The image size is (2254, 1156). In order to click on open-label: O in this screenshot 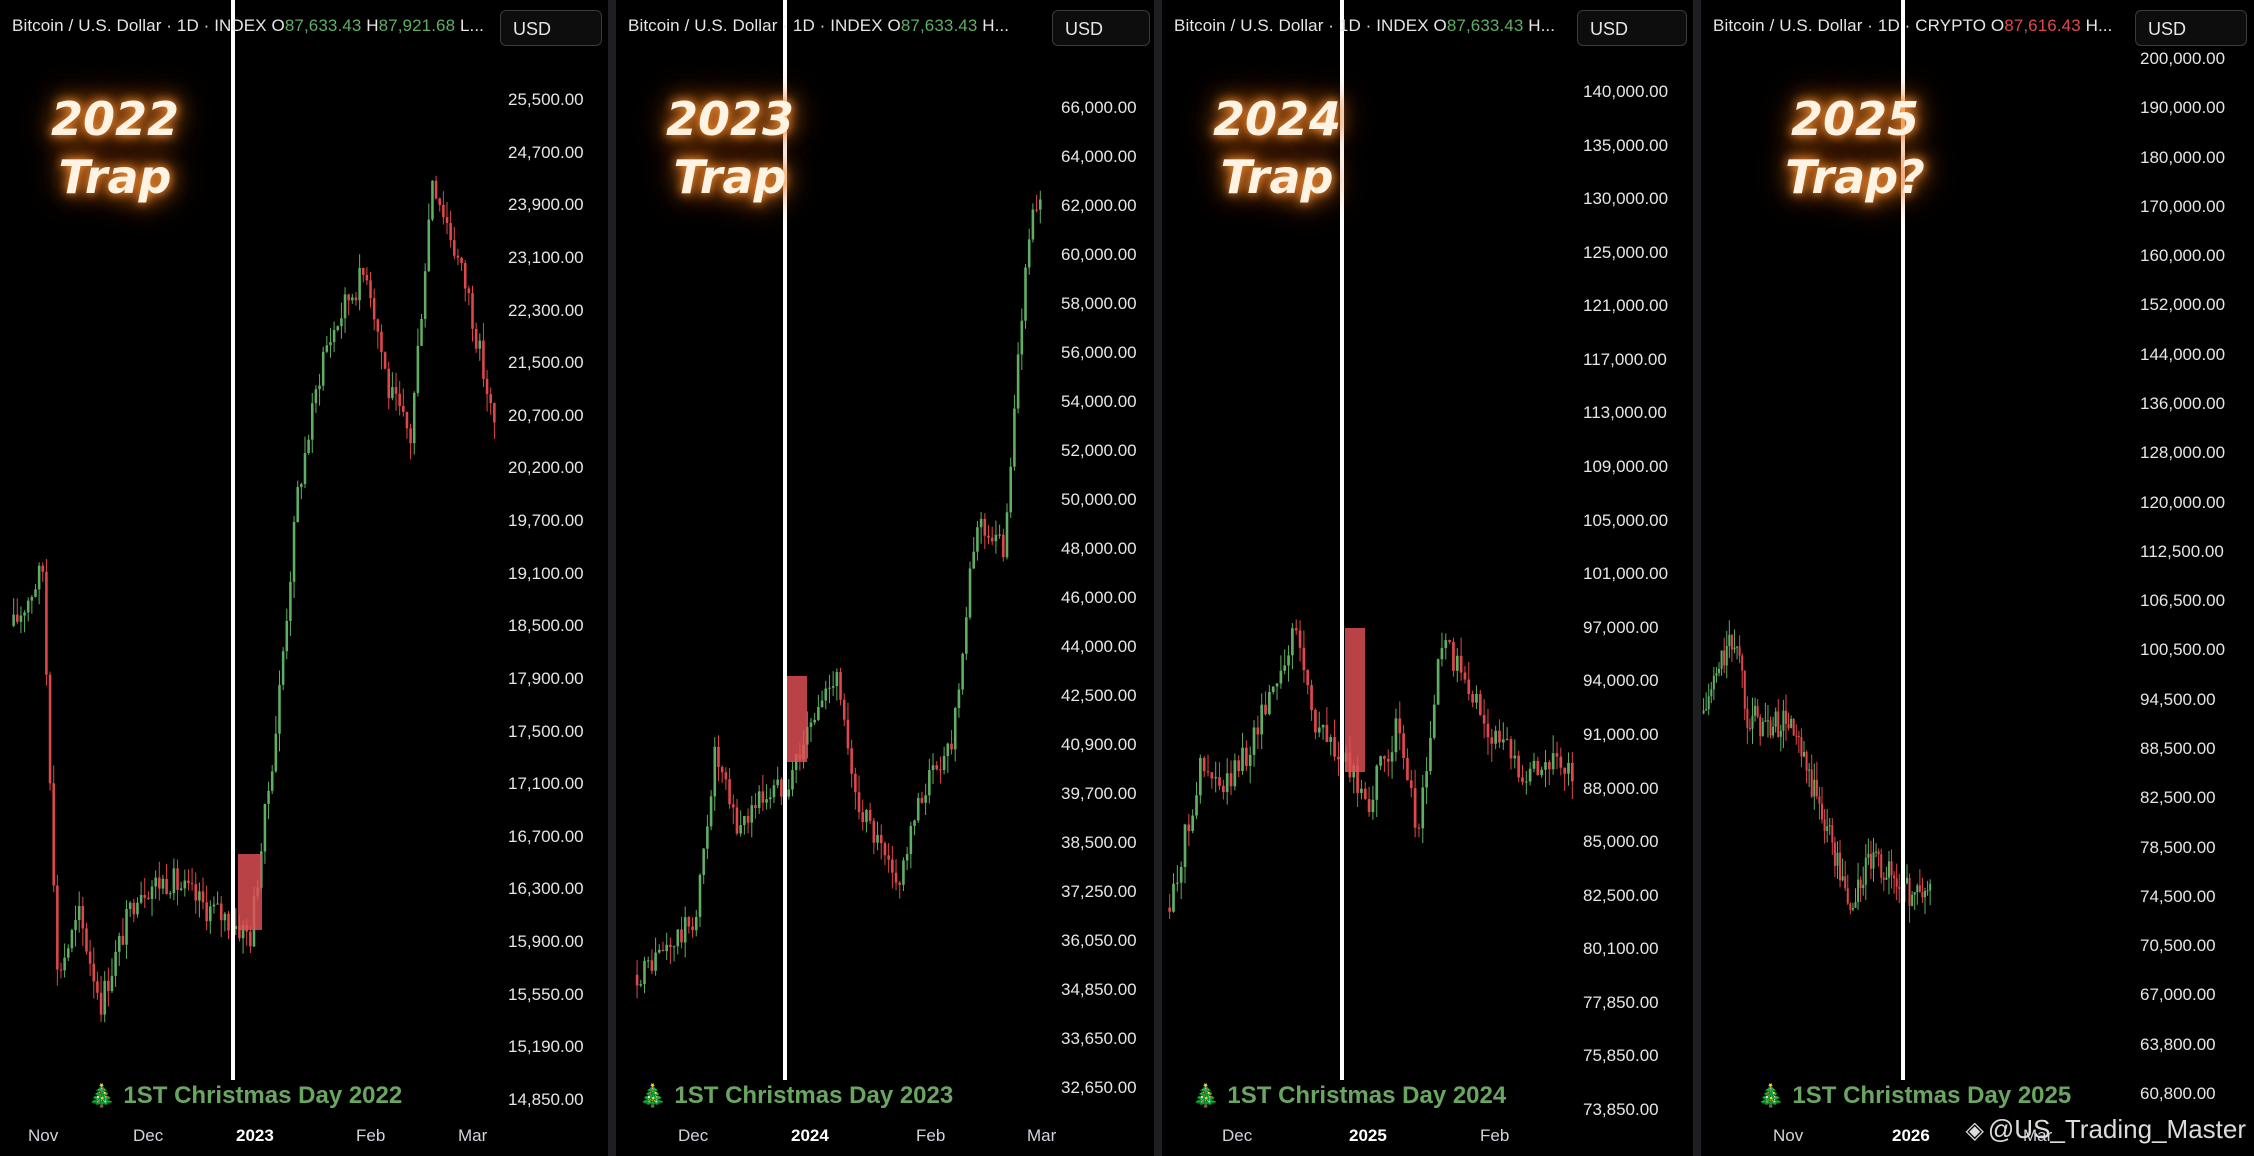, I will do `click(1440, 25)`.